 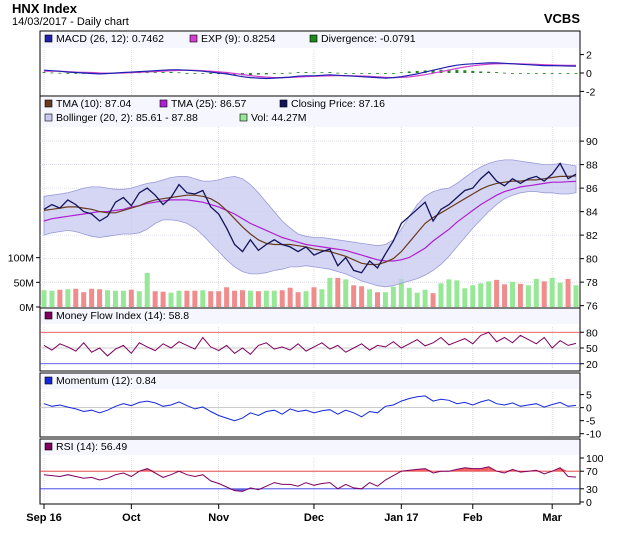 I want to click on rsi-tick-label: 70, so click(x=592, y=472).